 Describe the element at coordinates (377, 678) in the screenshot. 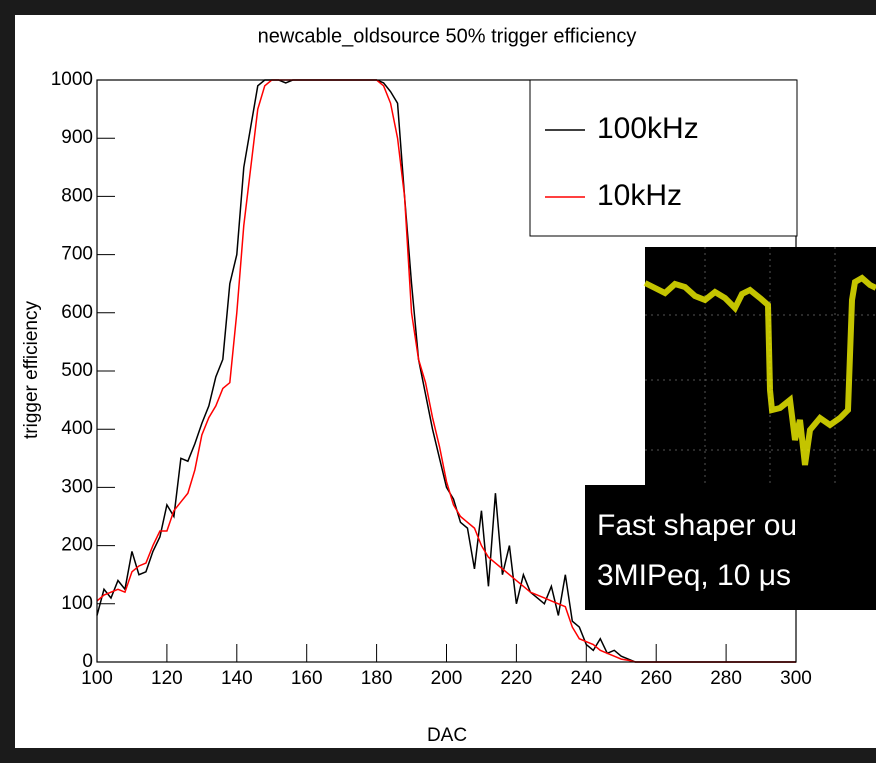

I see `x-tick-label: 180` at that location.